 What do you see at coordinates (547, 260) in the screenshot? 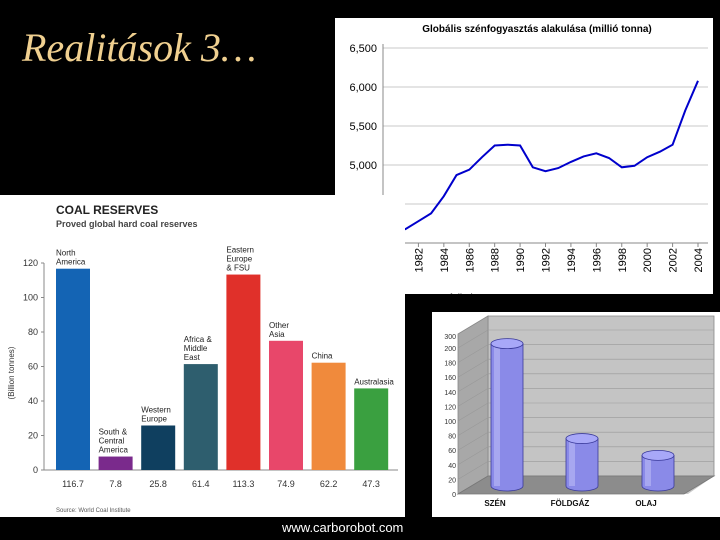
I see `line-chart-x-tick: 1992` at bounding box center [547, 260].